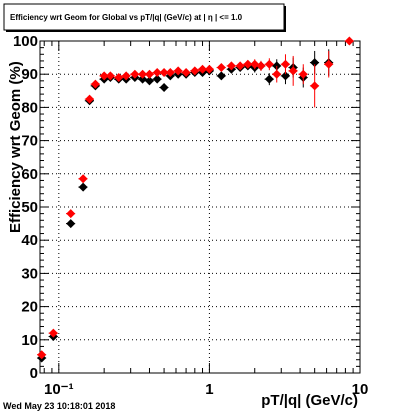 The width and height of the screenshot is (400, 414). Describe the element at coordinates (360, 389) in the screenshot. I see `x-tick-label: 10` at that location.